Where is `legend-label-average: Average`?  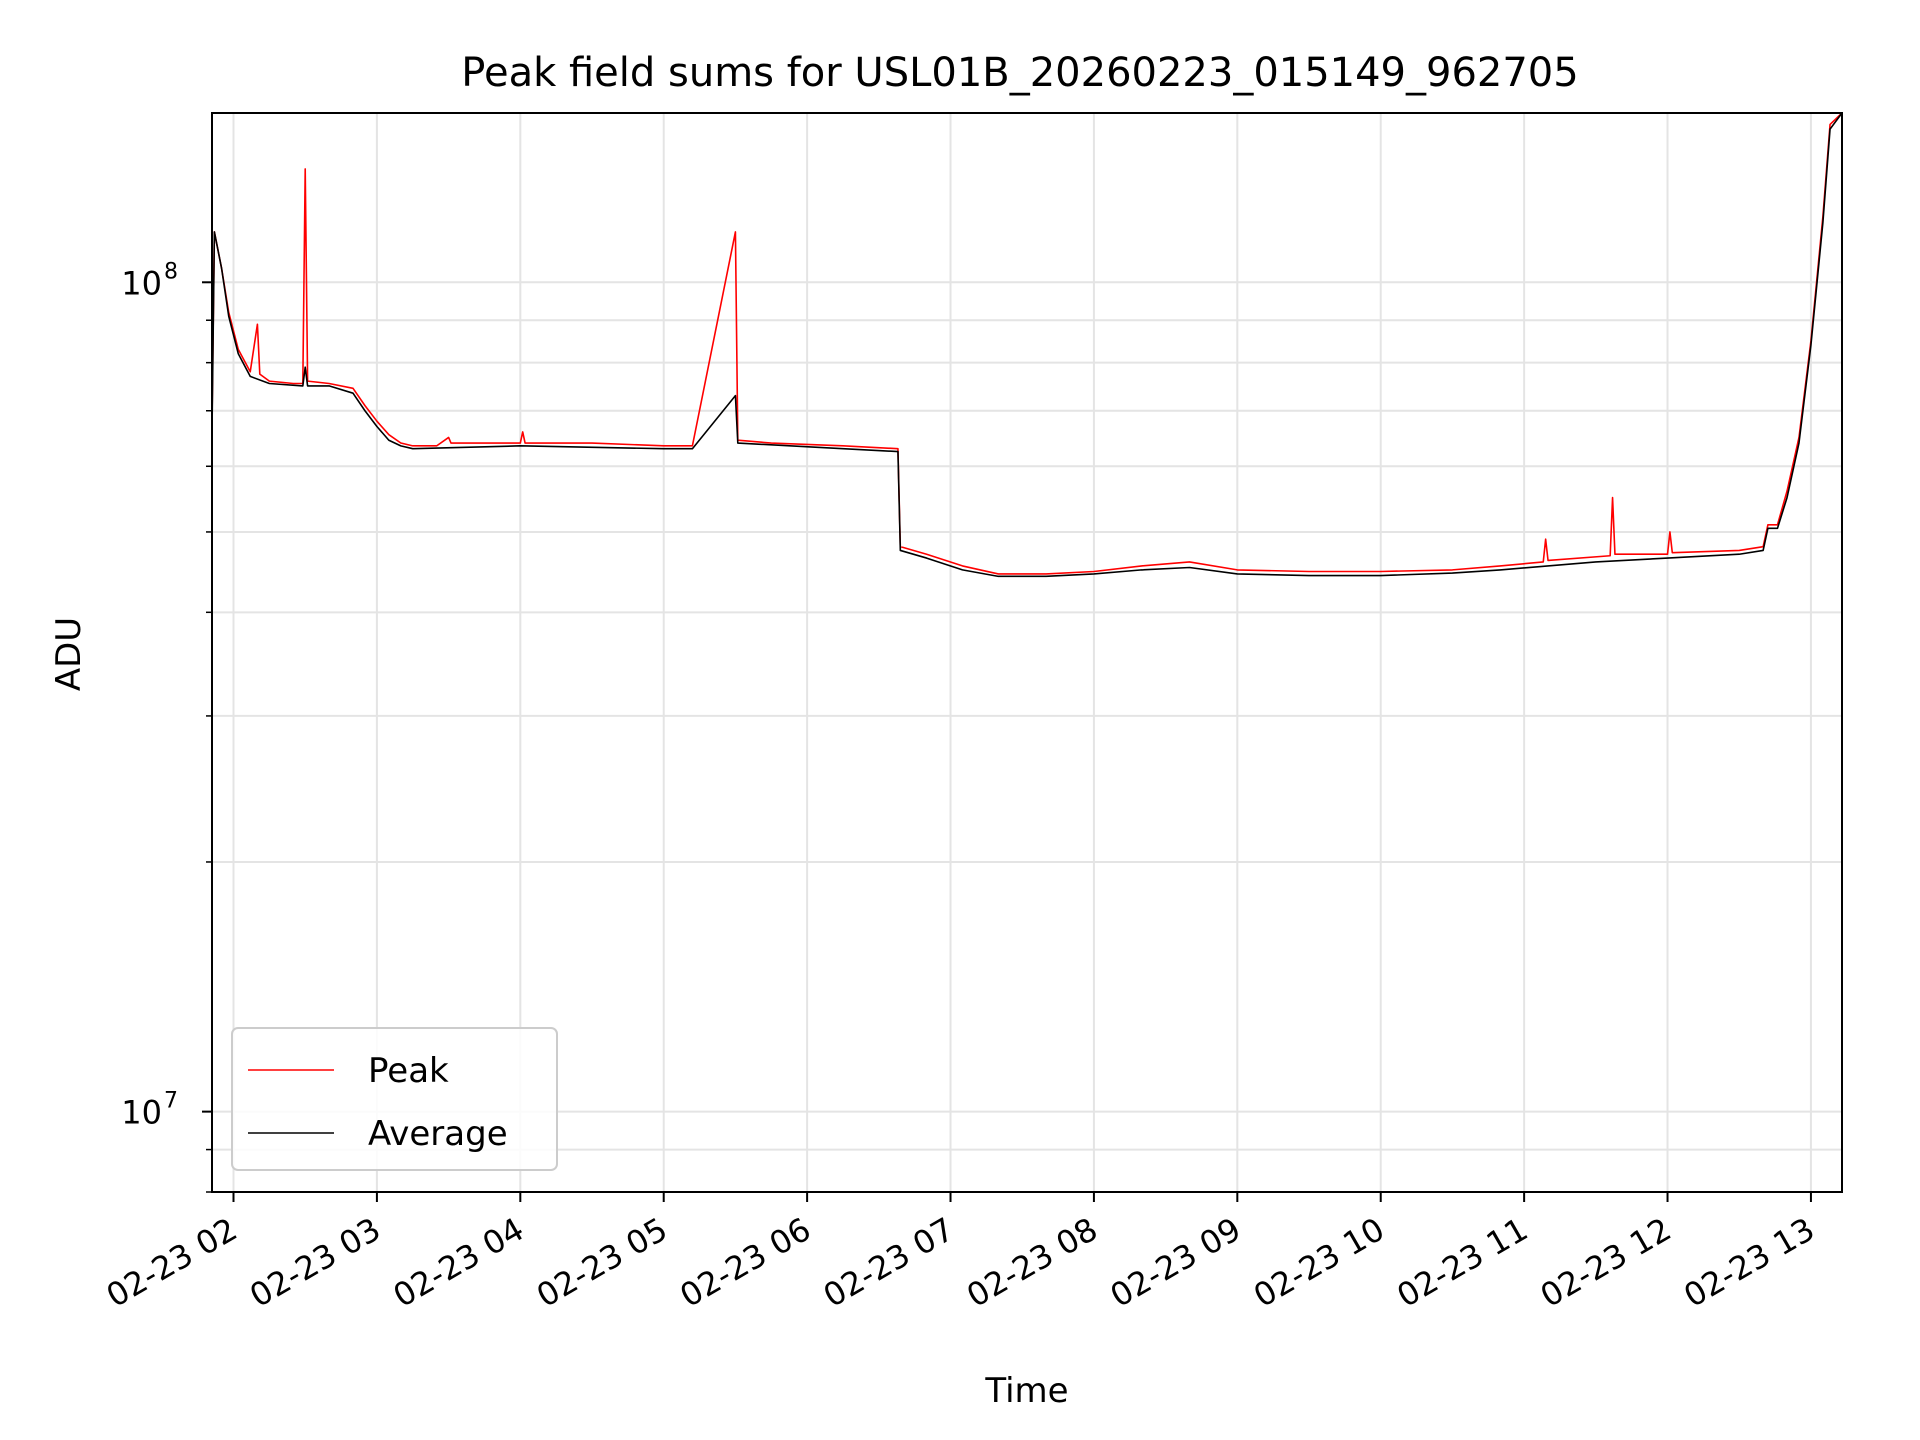
legend-label-average: Average is located at coordinates (438, 1134).